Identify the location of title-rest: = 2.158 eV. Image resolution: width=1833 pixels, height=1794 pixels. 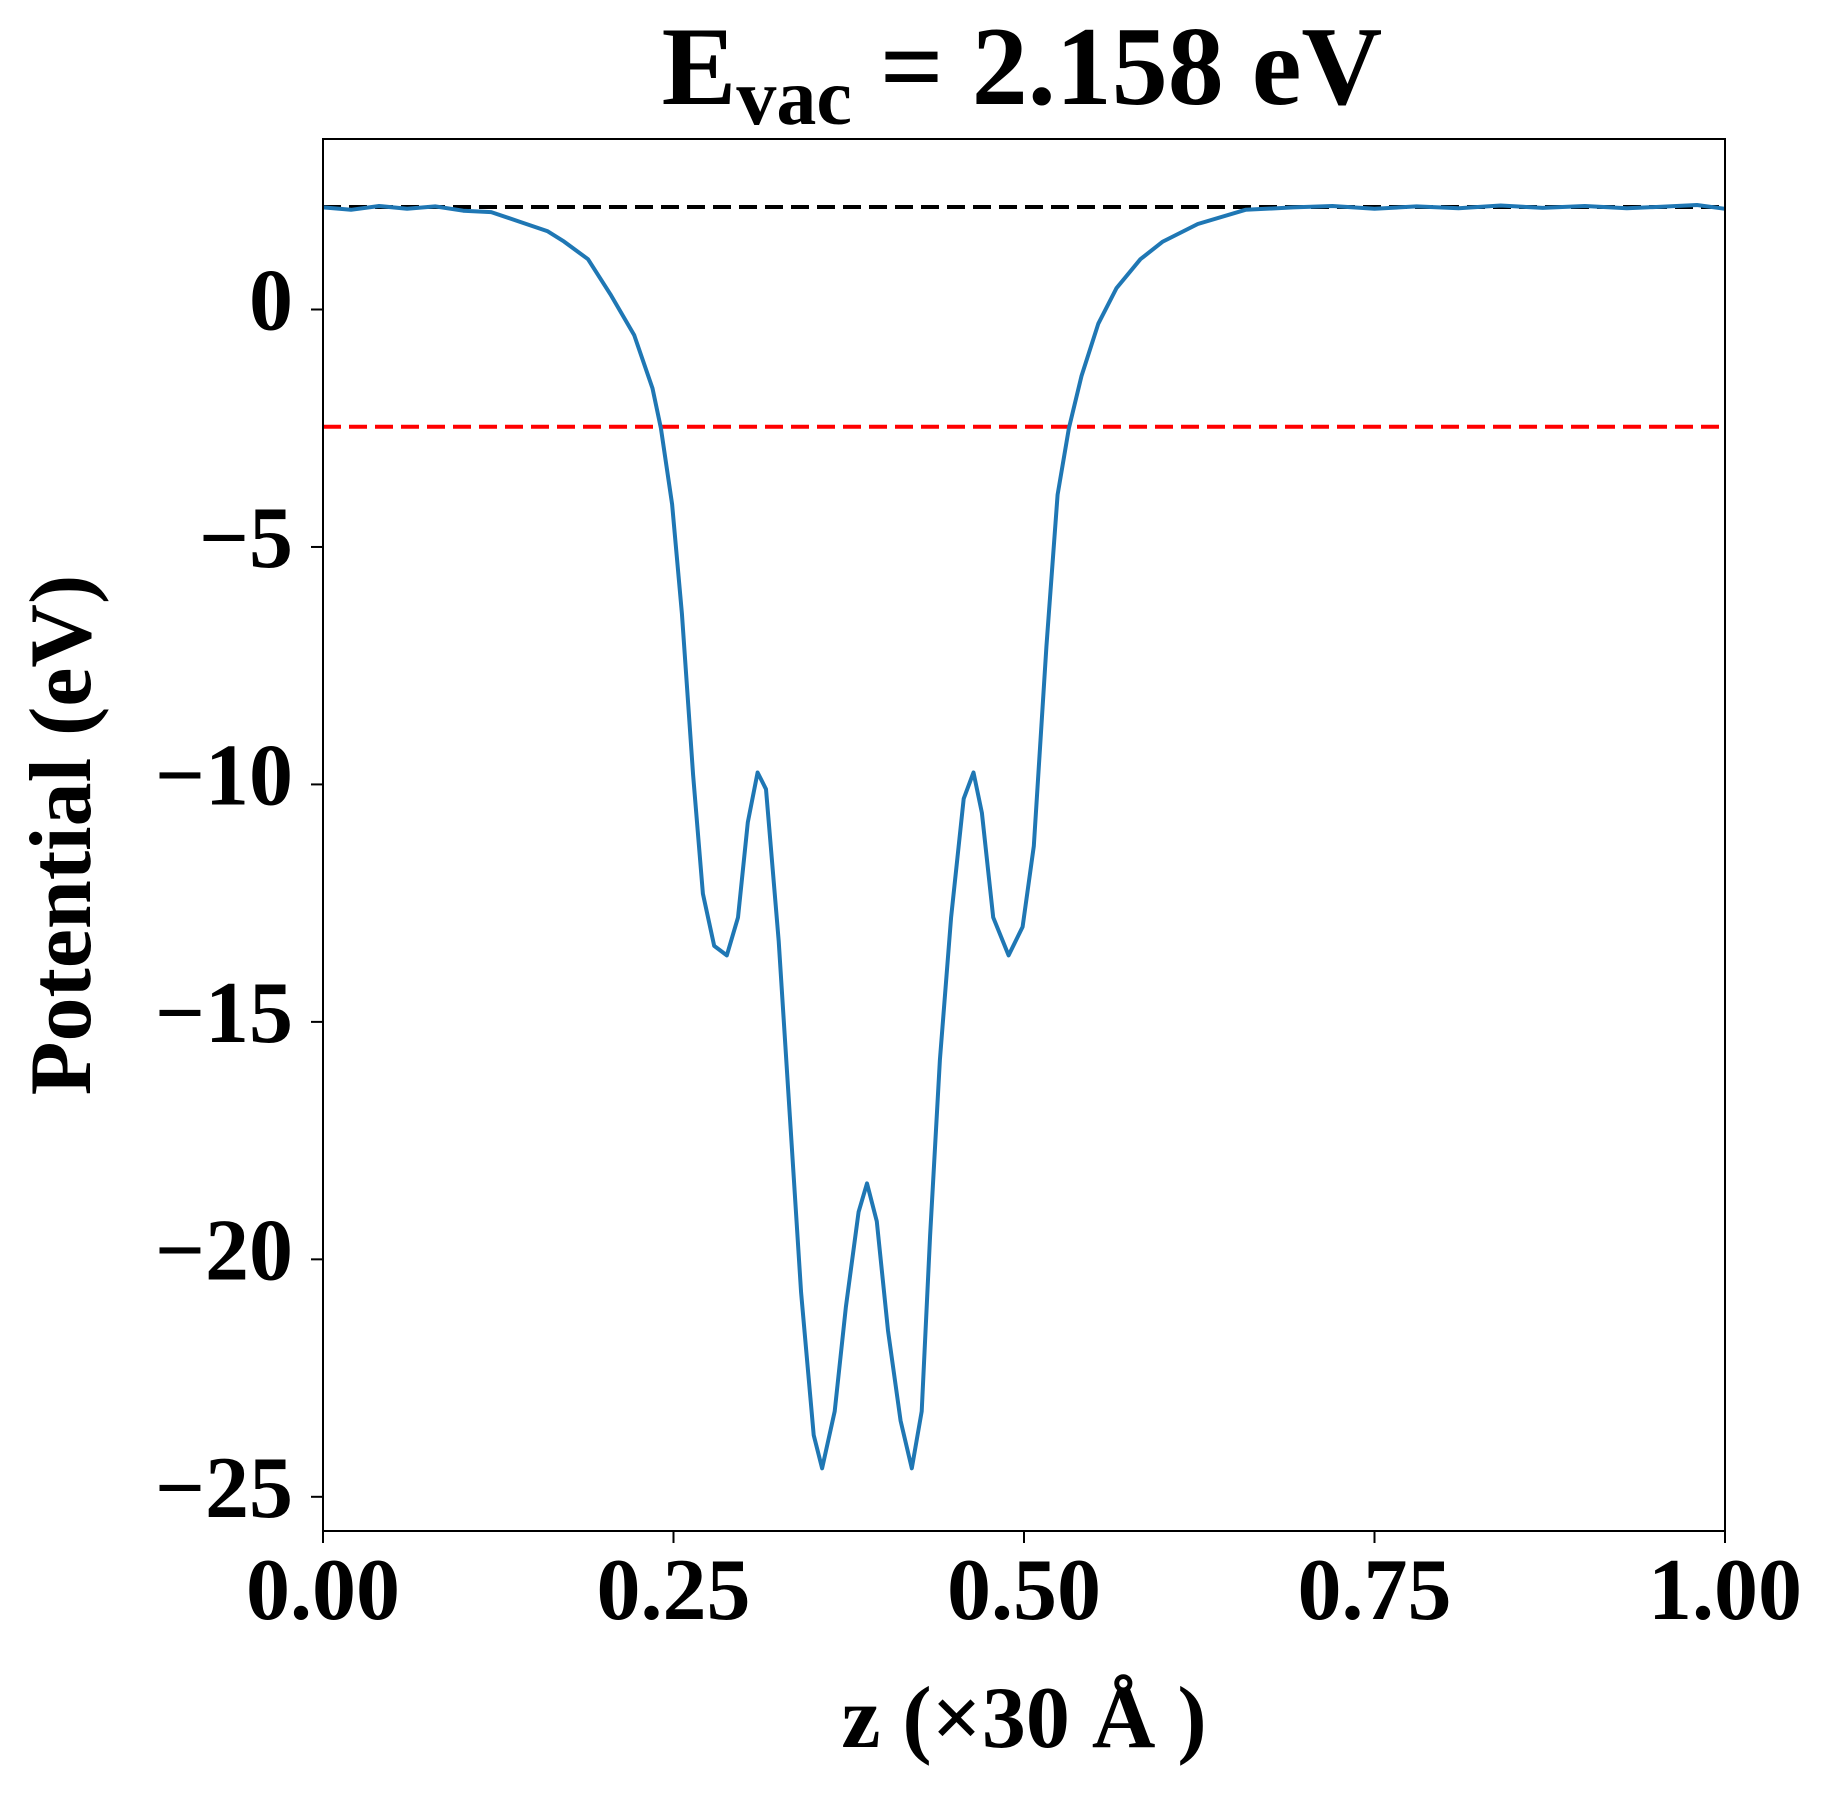
(1117, 67).